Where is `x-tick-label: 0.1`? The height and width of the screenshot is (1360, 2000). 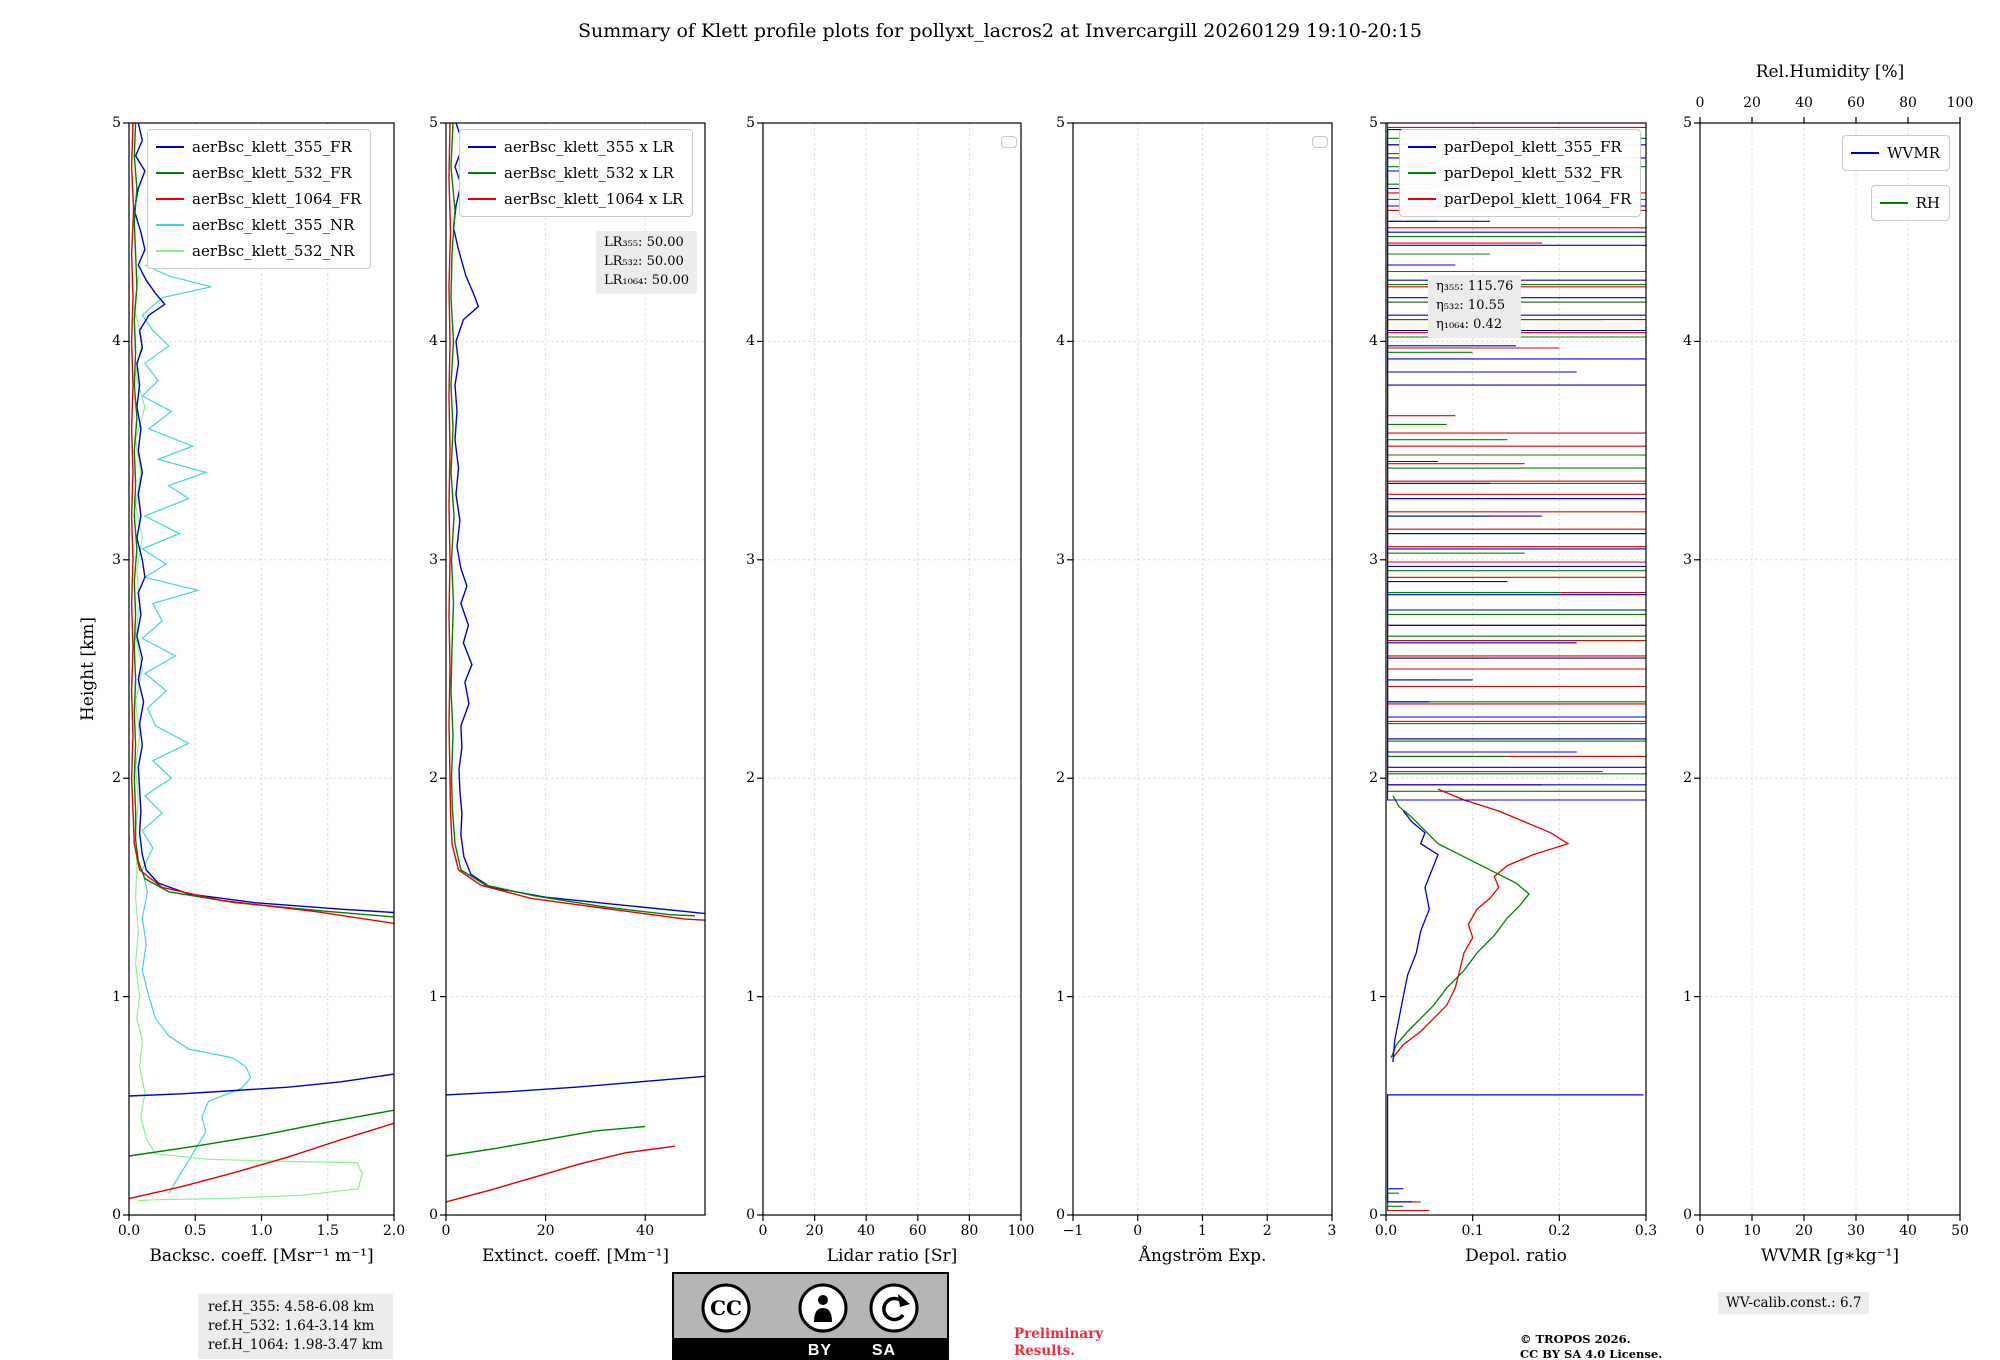 x-tick-label: 0.1 is located at coordinates (1472, 1231).